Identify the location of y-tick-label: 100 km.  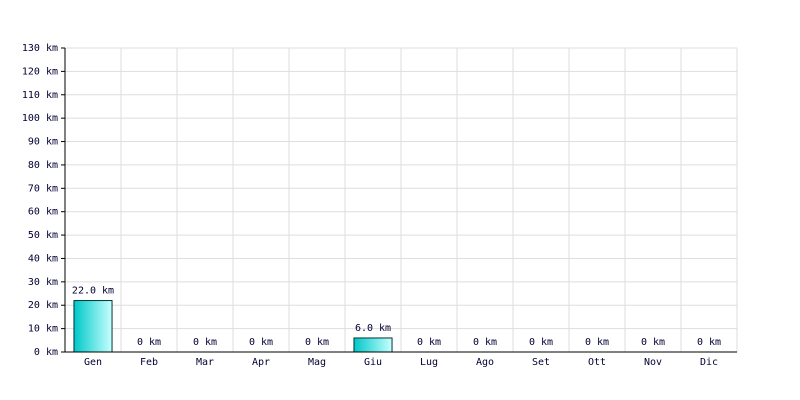
(40, 118).